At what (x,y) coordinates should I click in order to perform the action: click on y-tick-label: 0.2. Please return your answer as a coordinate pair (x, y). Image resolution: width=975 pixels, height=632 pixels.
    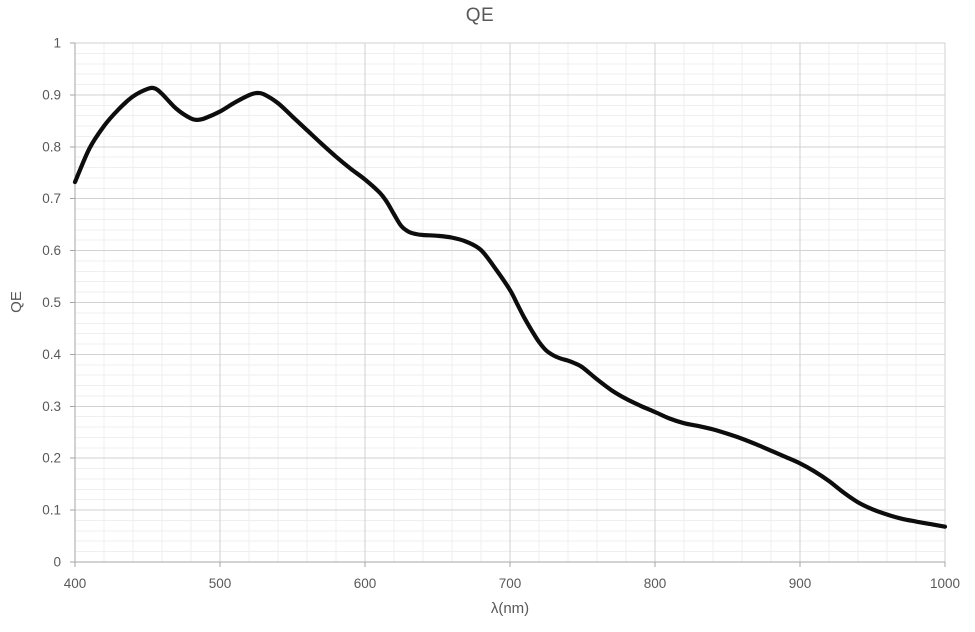
    Looking at the image, I should click on (51, 458).